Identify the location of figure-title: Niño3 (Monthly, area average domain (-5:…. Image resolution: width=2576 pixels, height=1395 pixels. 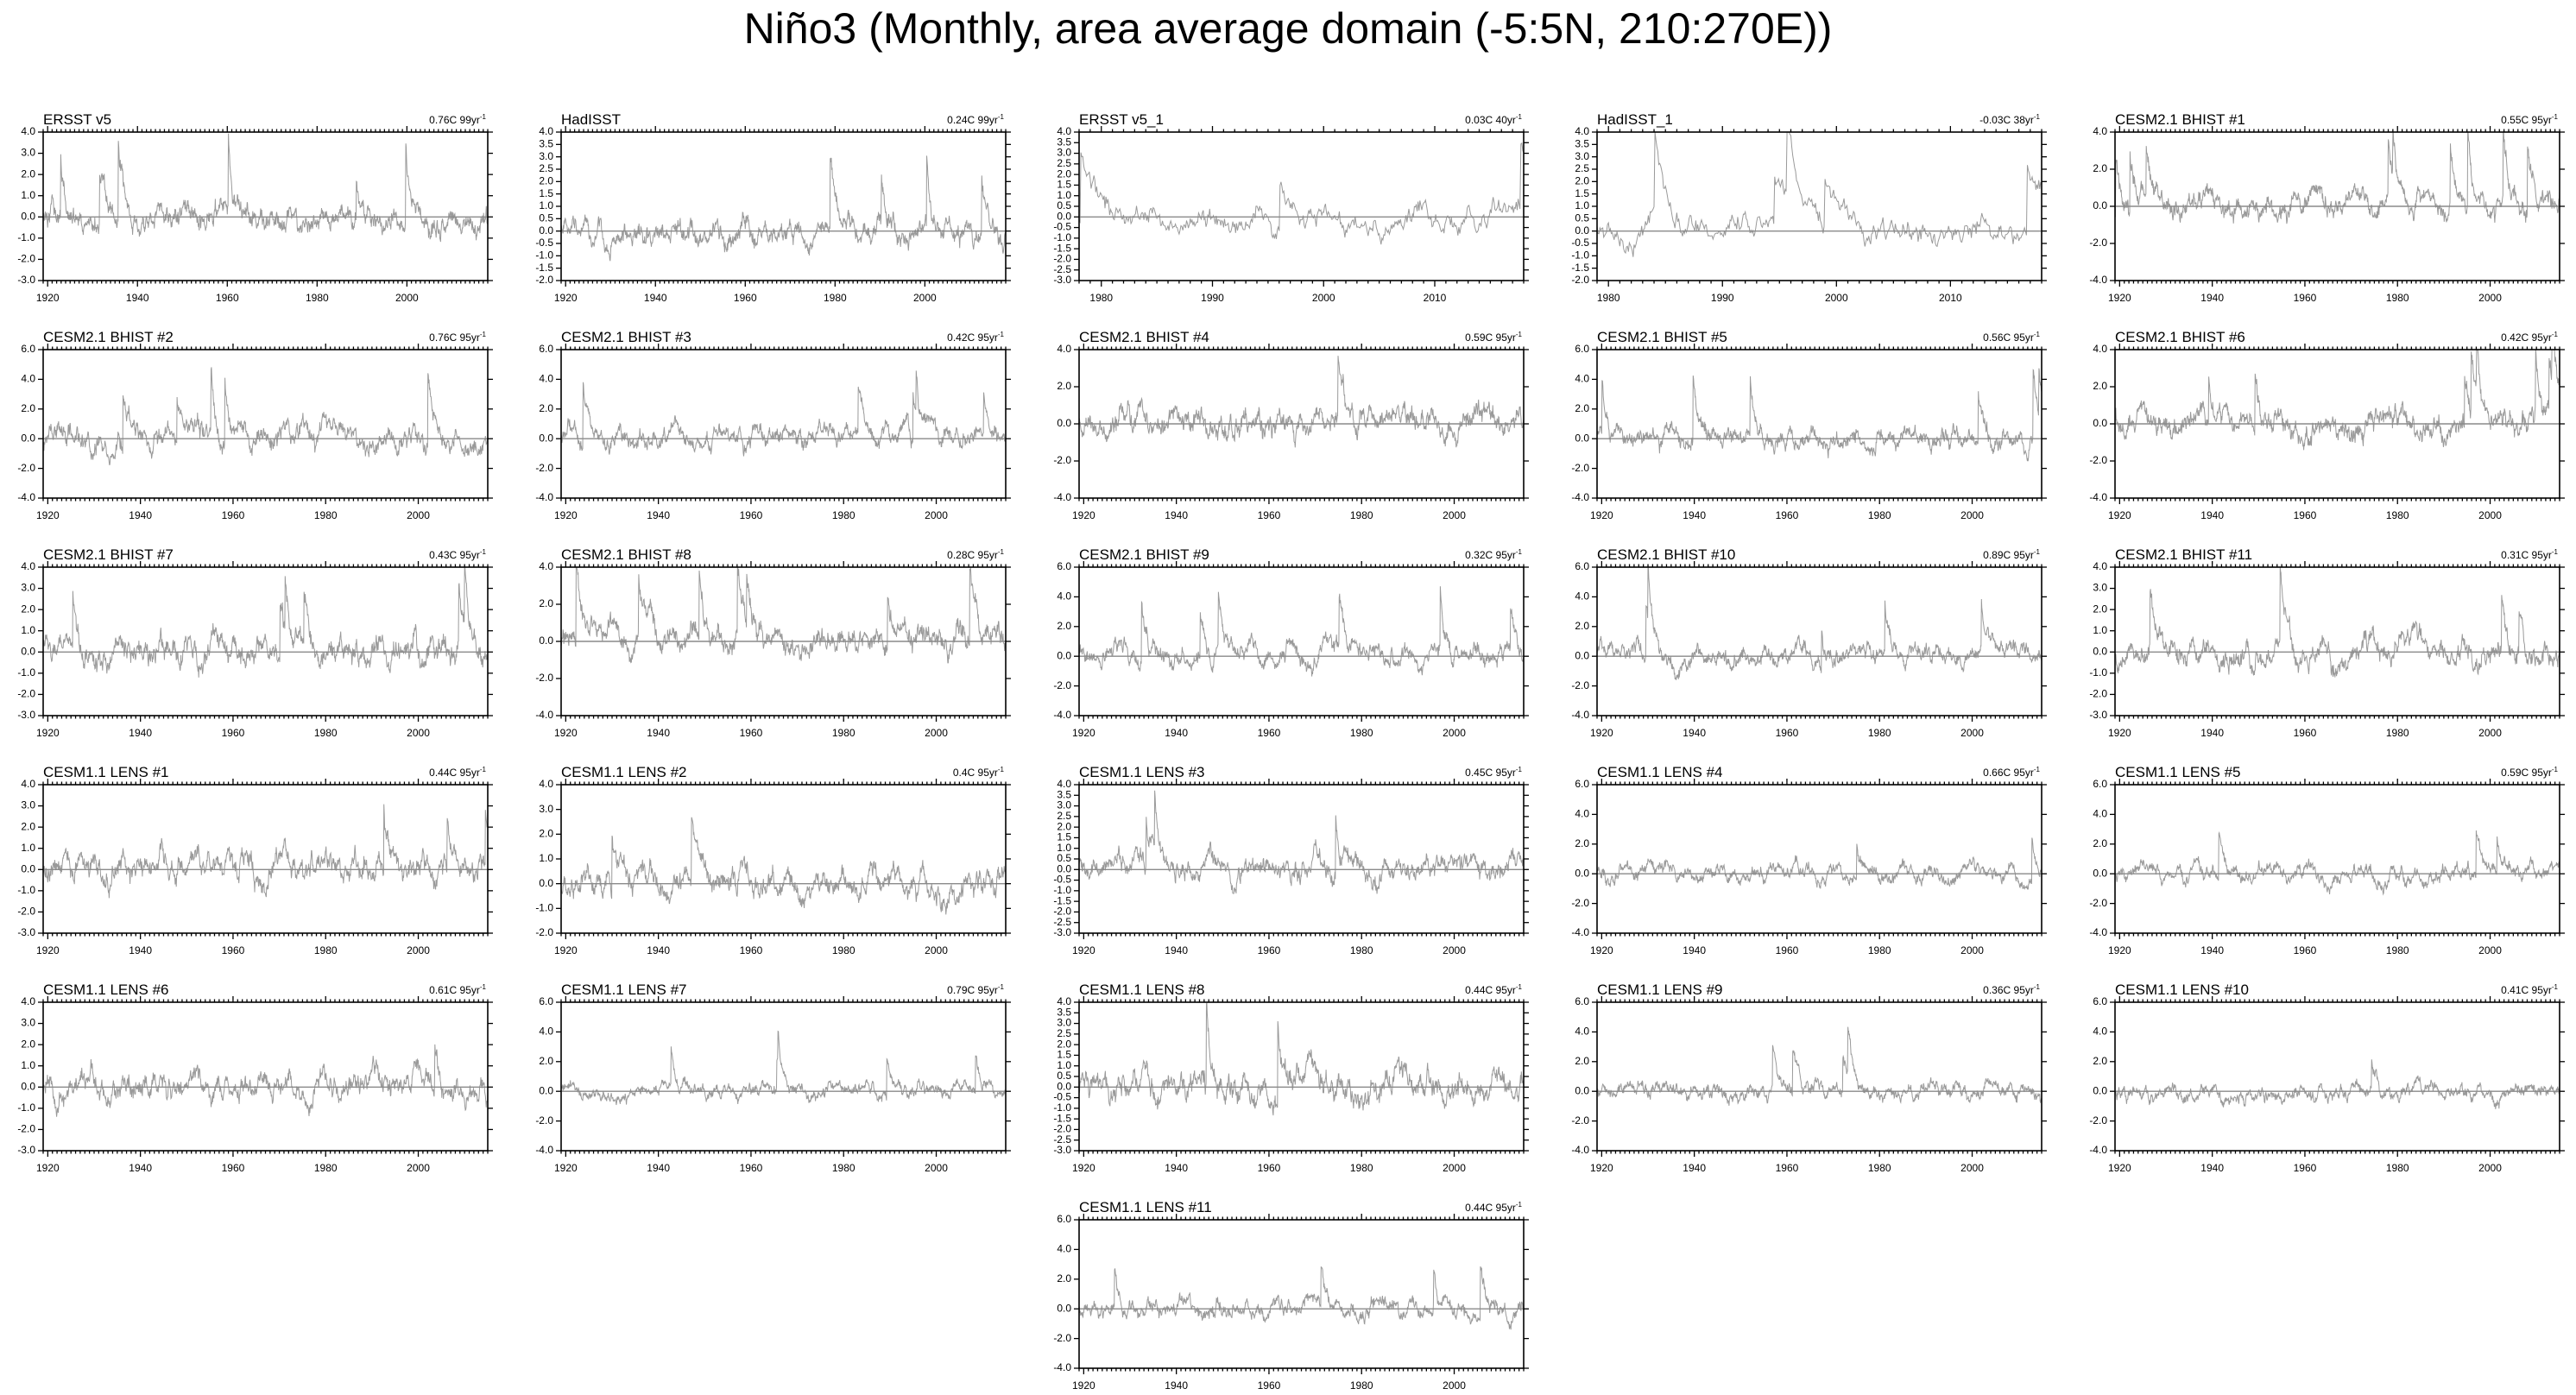
(1288, 29).